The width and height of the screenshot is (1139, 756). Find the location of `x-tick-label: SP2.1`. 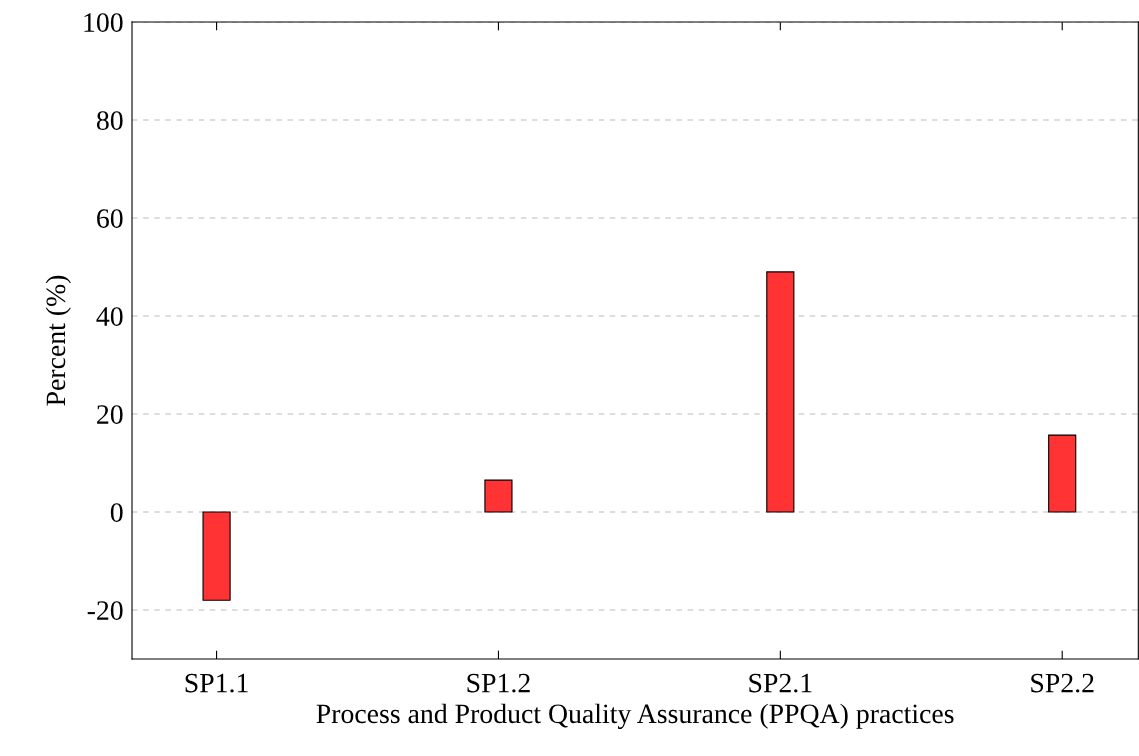

x-tick-label: SP2.1 is located at coordinates (780, 683).